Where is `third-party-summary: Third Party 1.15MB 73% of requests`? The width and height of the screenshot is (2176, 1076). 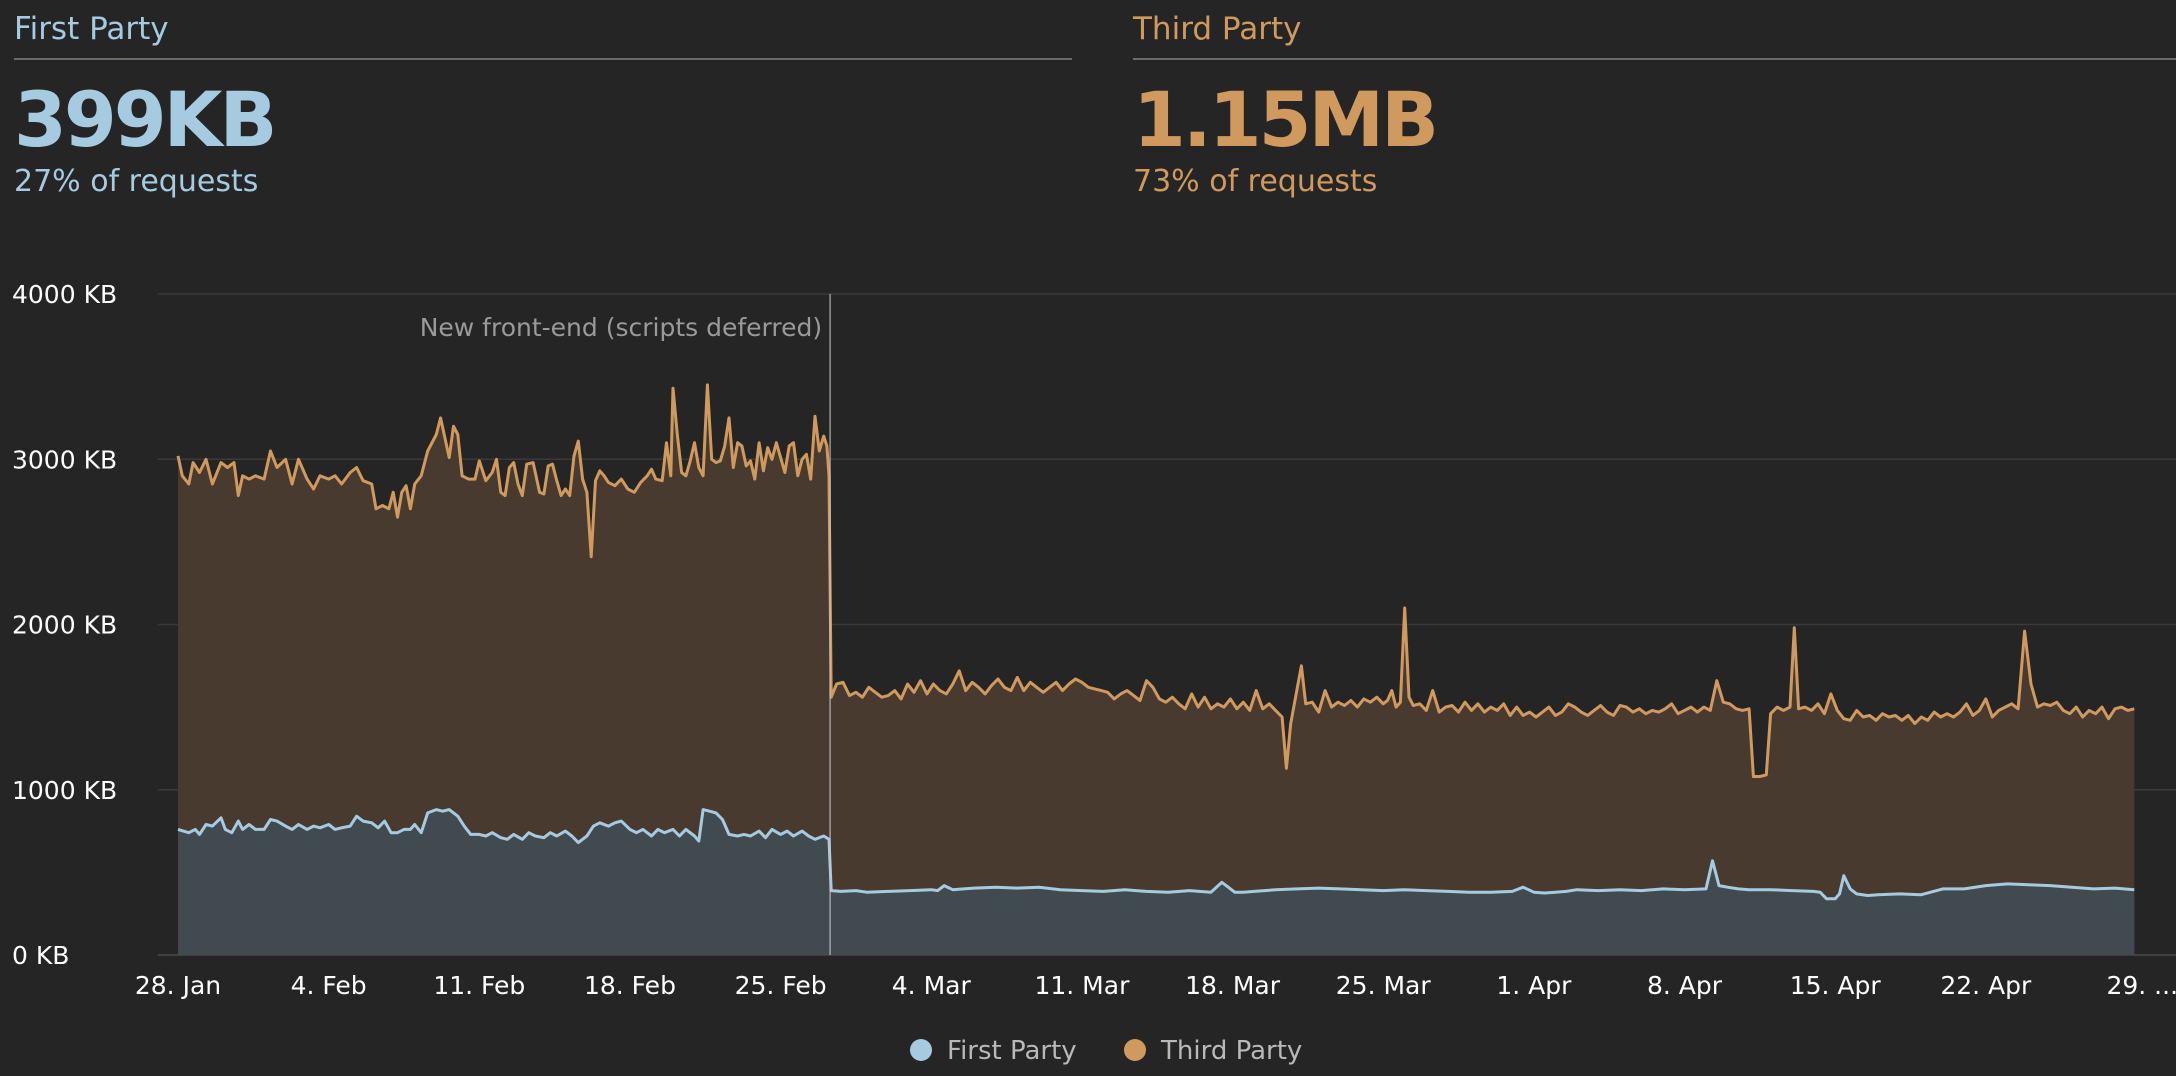
third-party-summary: Third Party 1.15MB 73% of requests is located at coordinates (1654, 100).